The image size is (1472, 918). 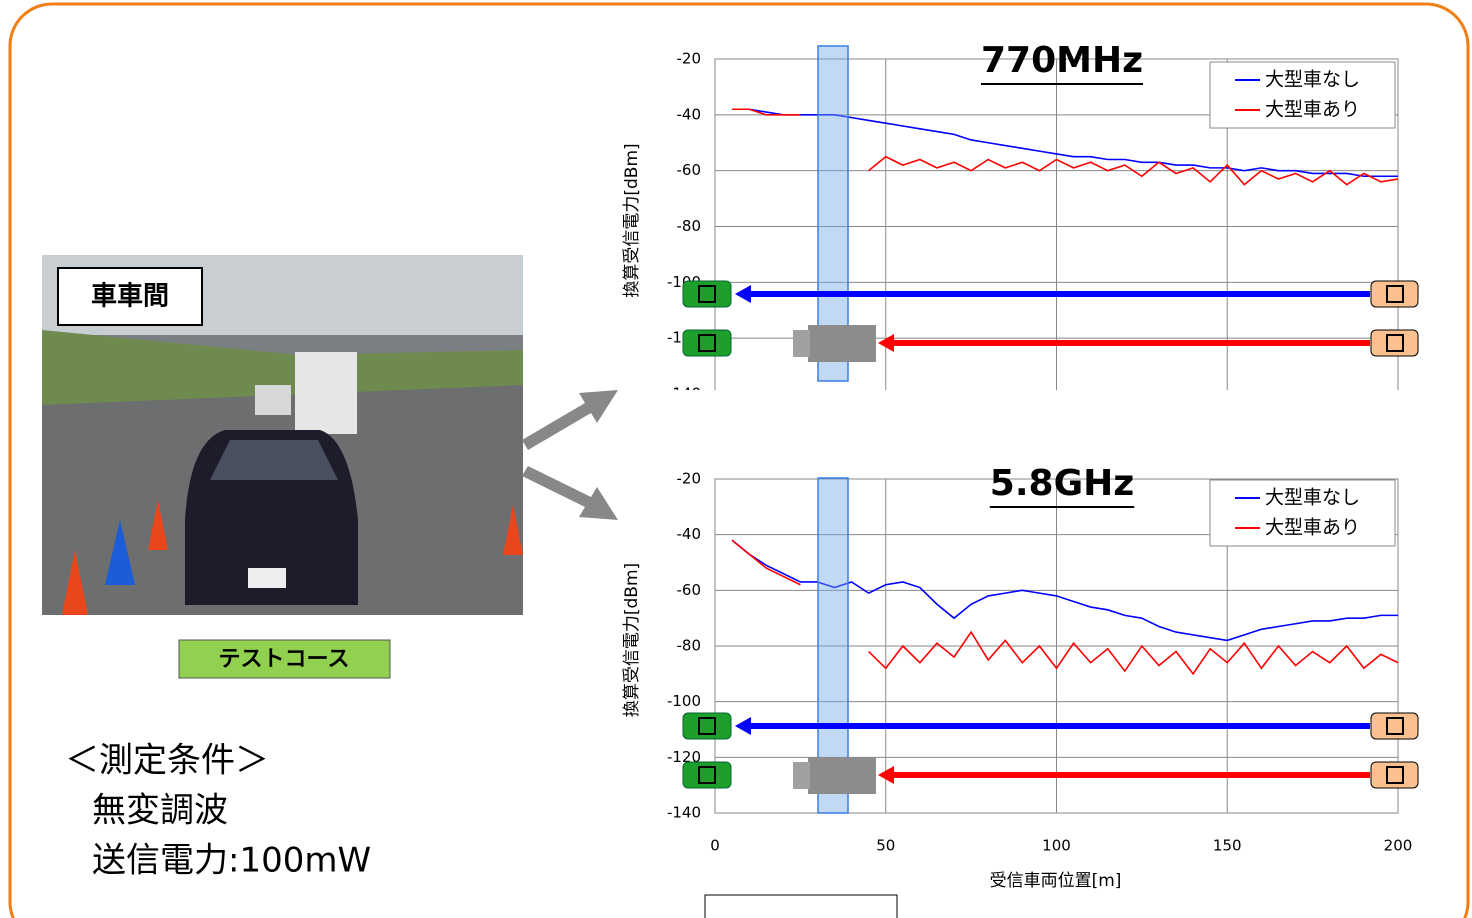 I want to click on note-box, so click(x=801, y=906).